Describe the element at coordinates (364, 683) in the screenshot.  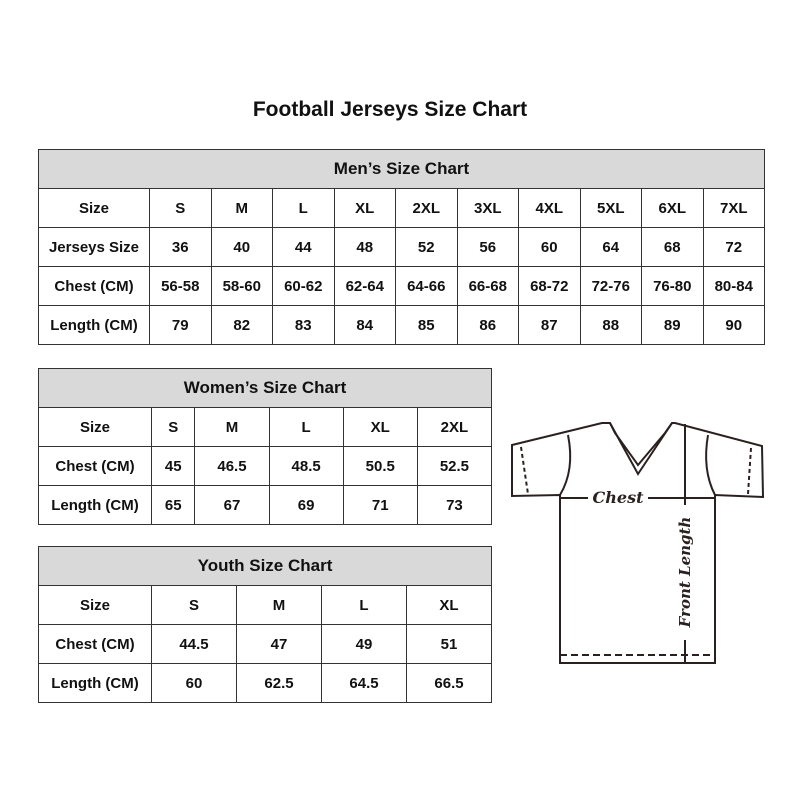
I see `table-cell: 64.5` at that location.